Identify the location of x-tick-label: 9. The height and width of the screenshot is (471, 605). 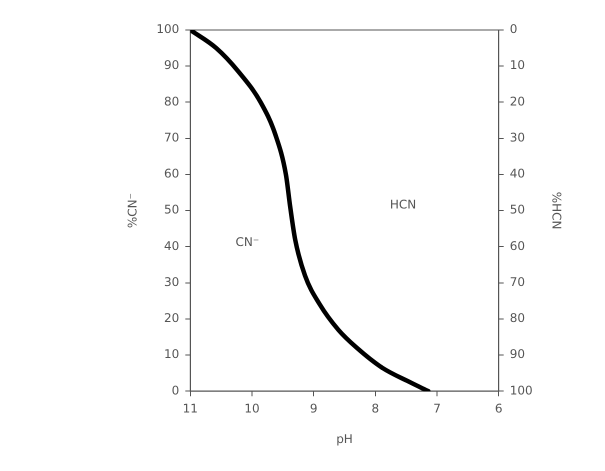
(314, 409).